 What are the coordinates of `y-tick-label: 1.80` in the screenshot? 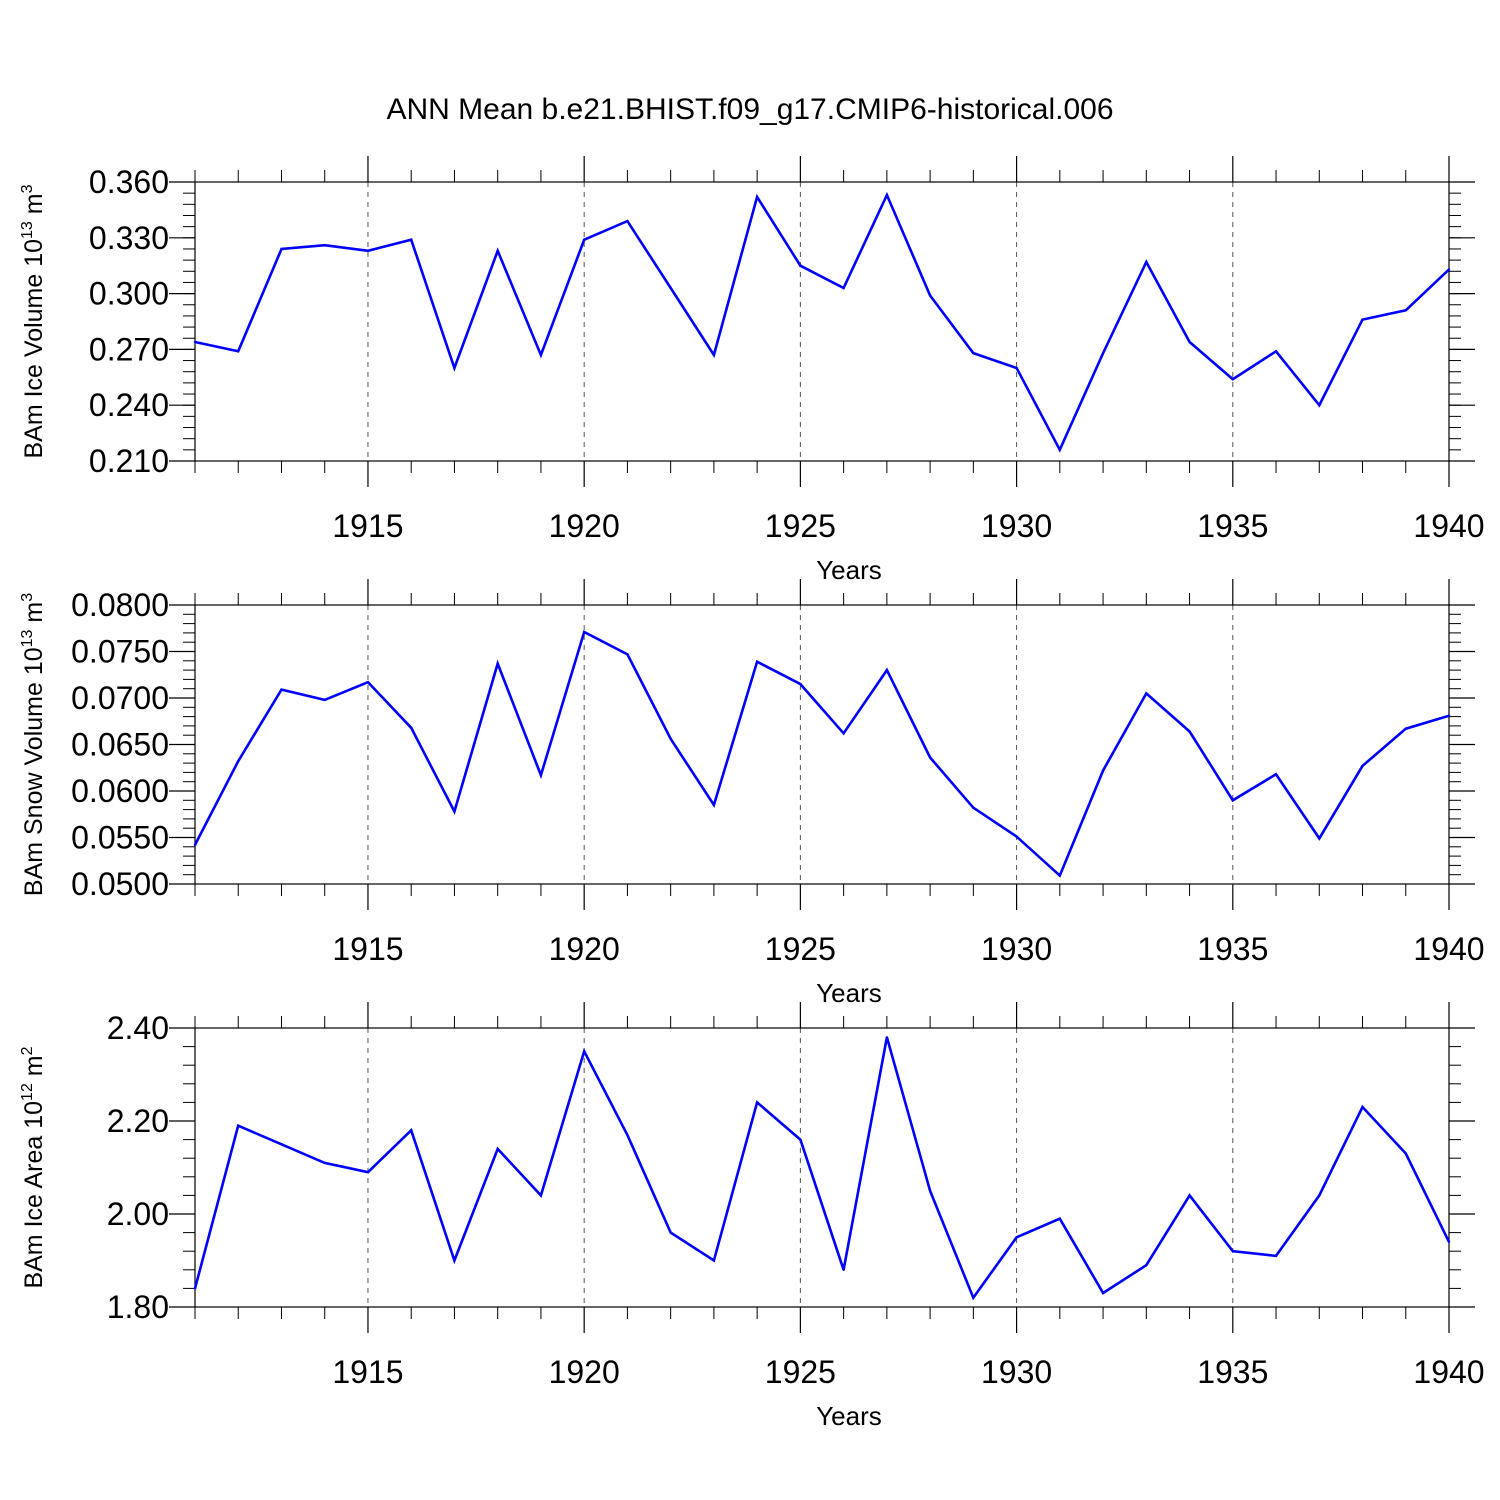 It's located at (138, 1307).